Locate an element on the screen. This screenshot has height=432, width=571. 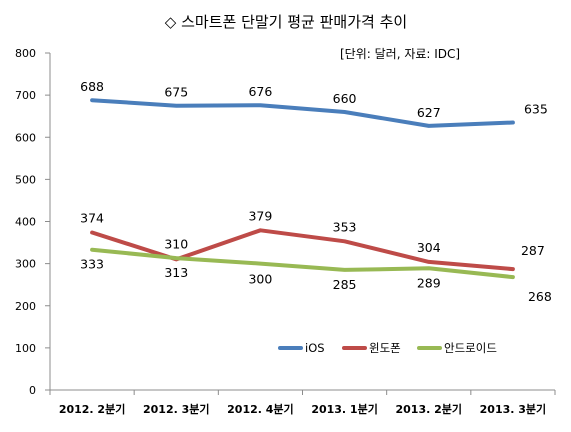
y-tick-label: 700 is located at coordinates (25, 95).